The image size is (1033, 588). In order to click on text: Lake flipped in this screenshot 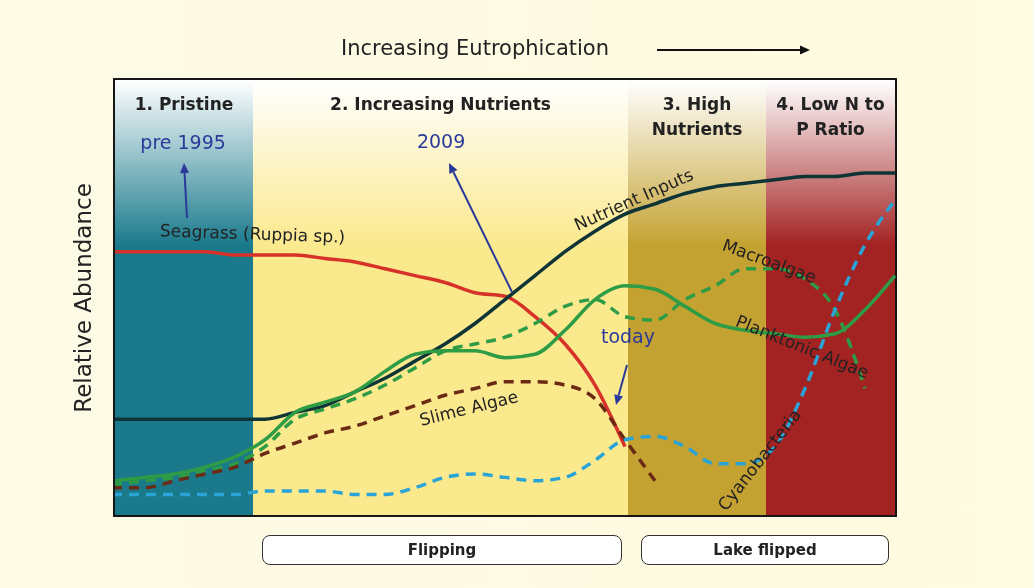, I will do `click(765, 550)`.